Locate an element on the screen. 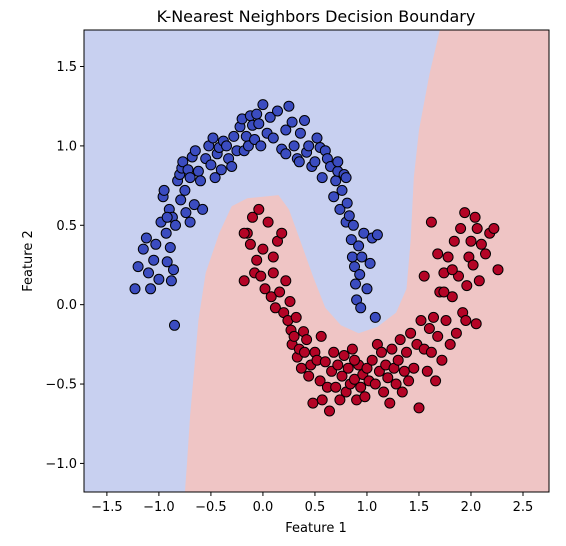 This screenshot has height=546, width=566. x-tick-label: 0.5 is located at coordinates (315, 507).